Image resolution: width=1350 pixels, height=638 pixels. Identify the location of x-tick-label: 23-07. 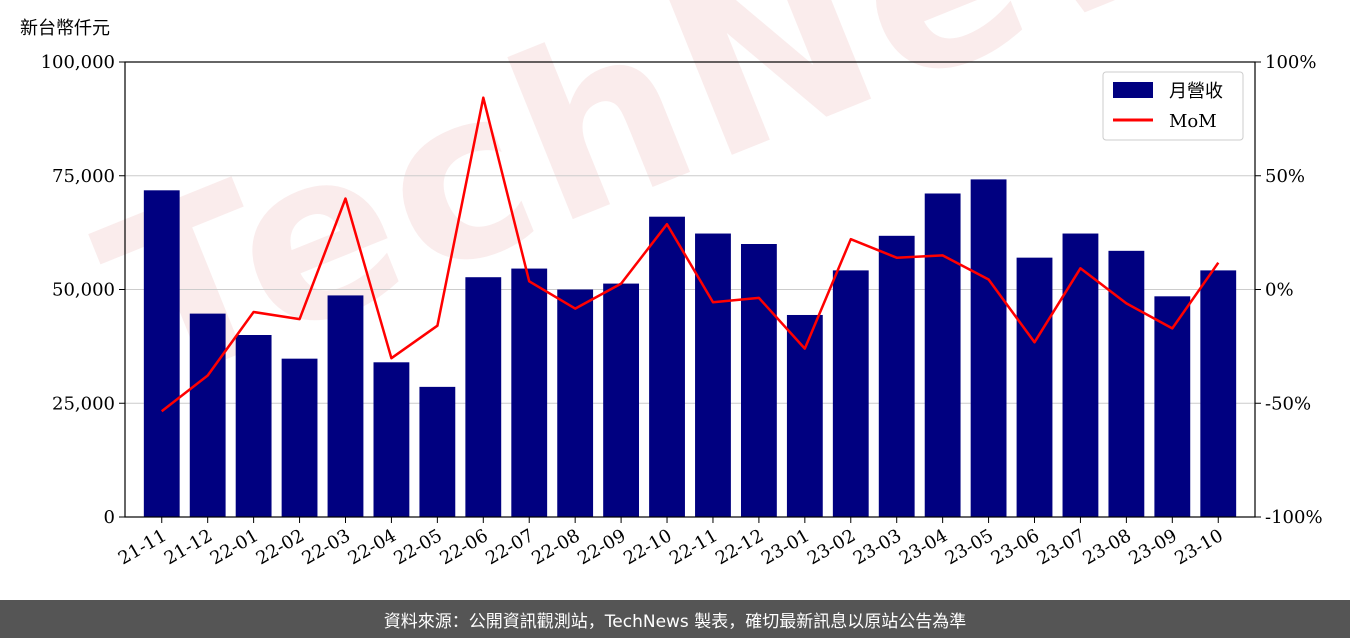
(1061, 547).